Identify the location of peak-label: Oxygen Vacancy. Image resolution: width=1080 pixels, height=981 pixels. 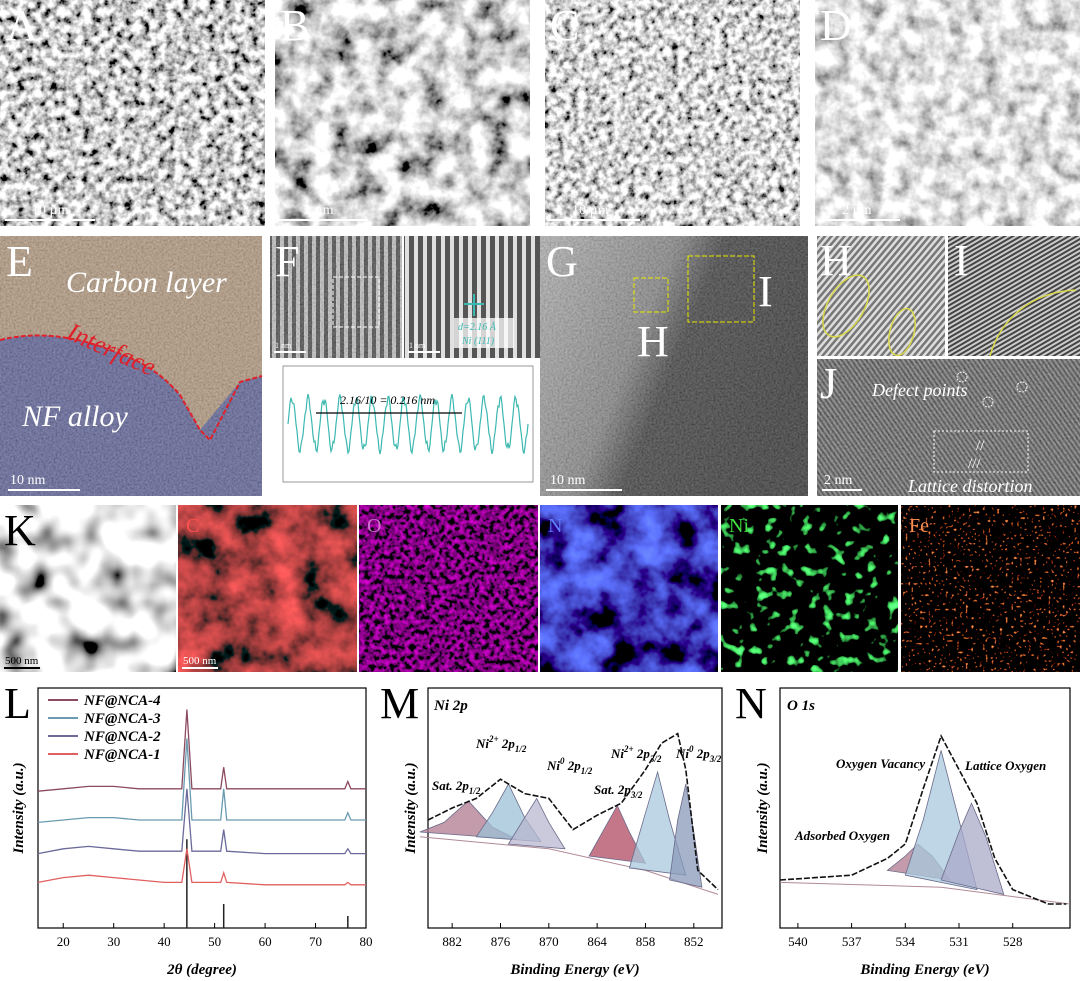
(880, 763).